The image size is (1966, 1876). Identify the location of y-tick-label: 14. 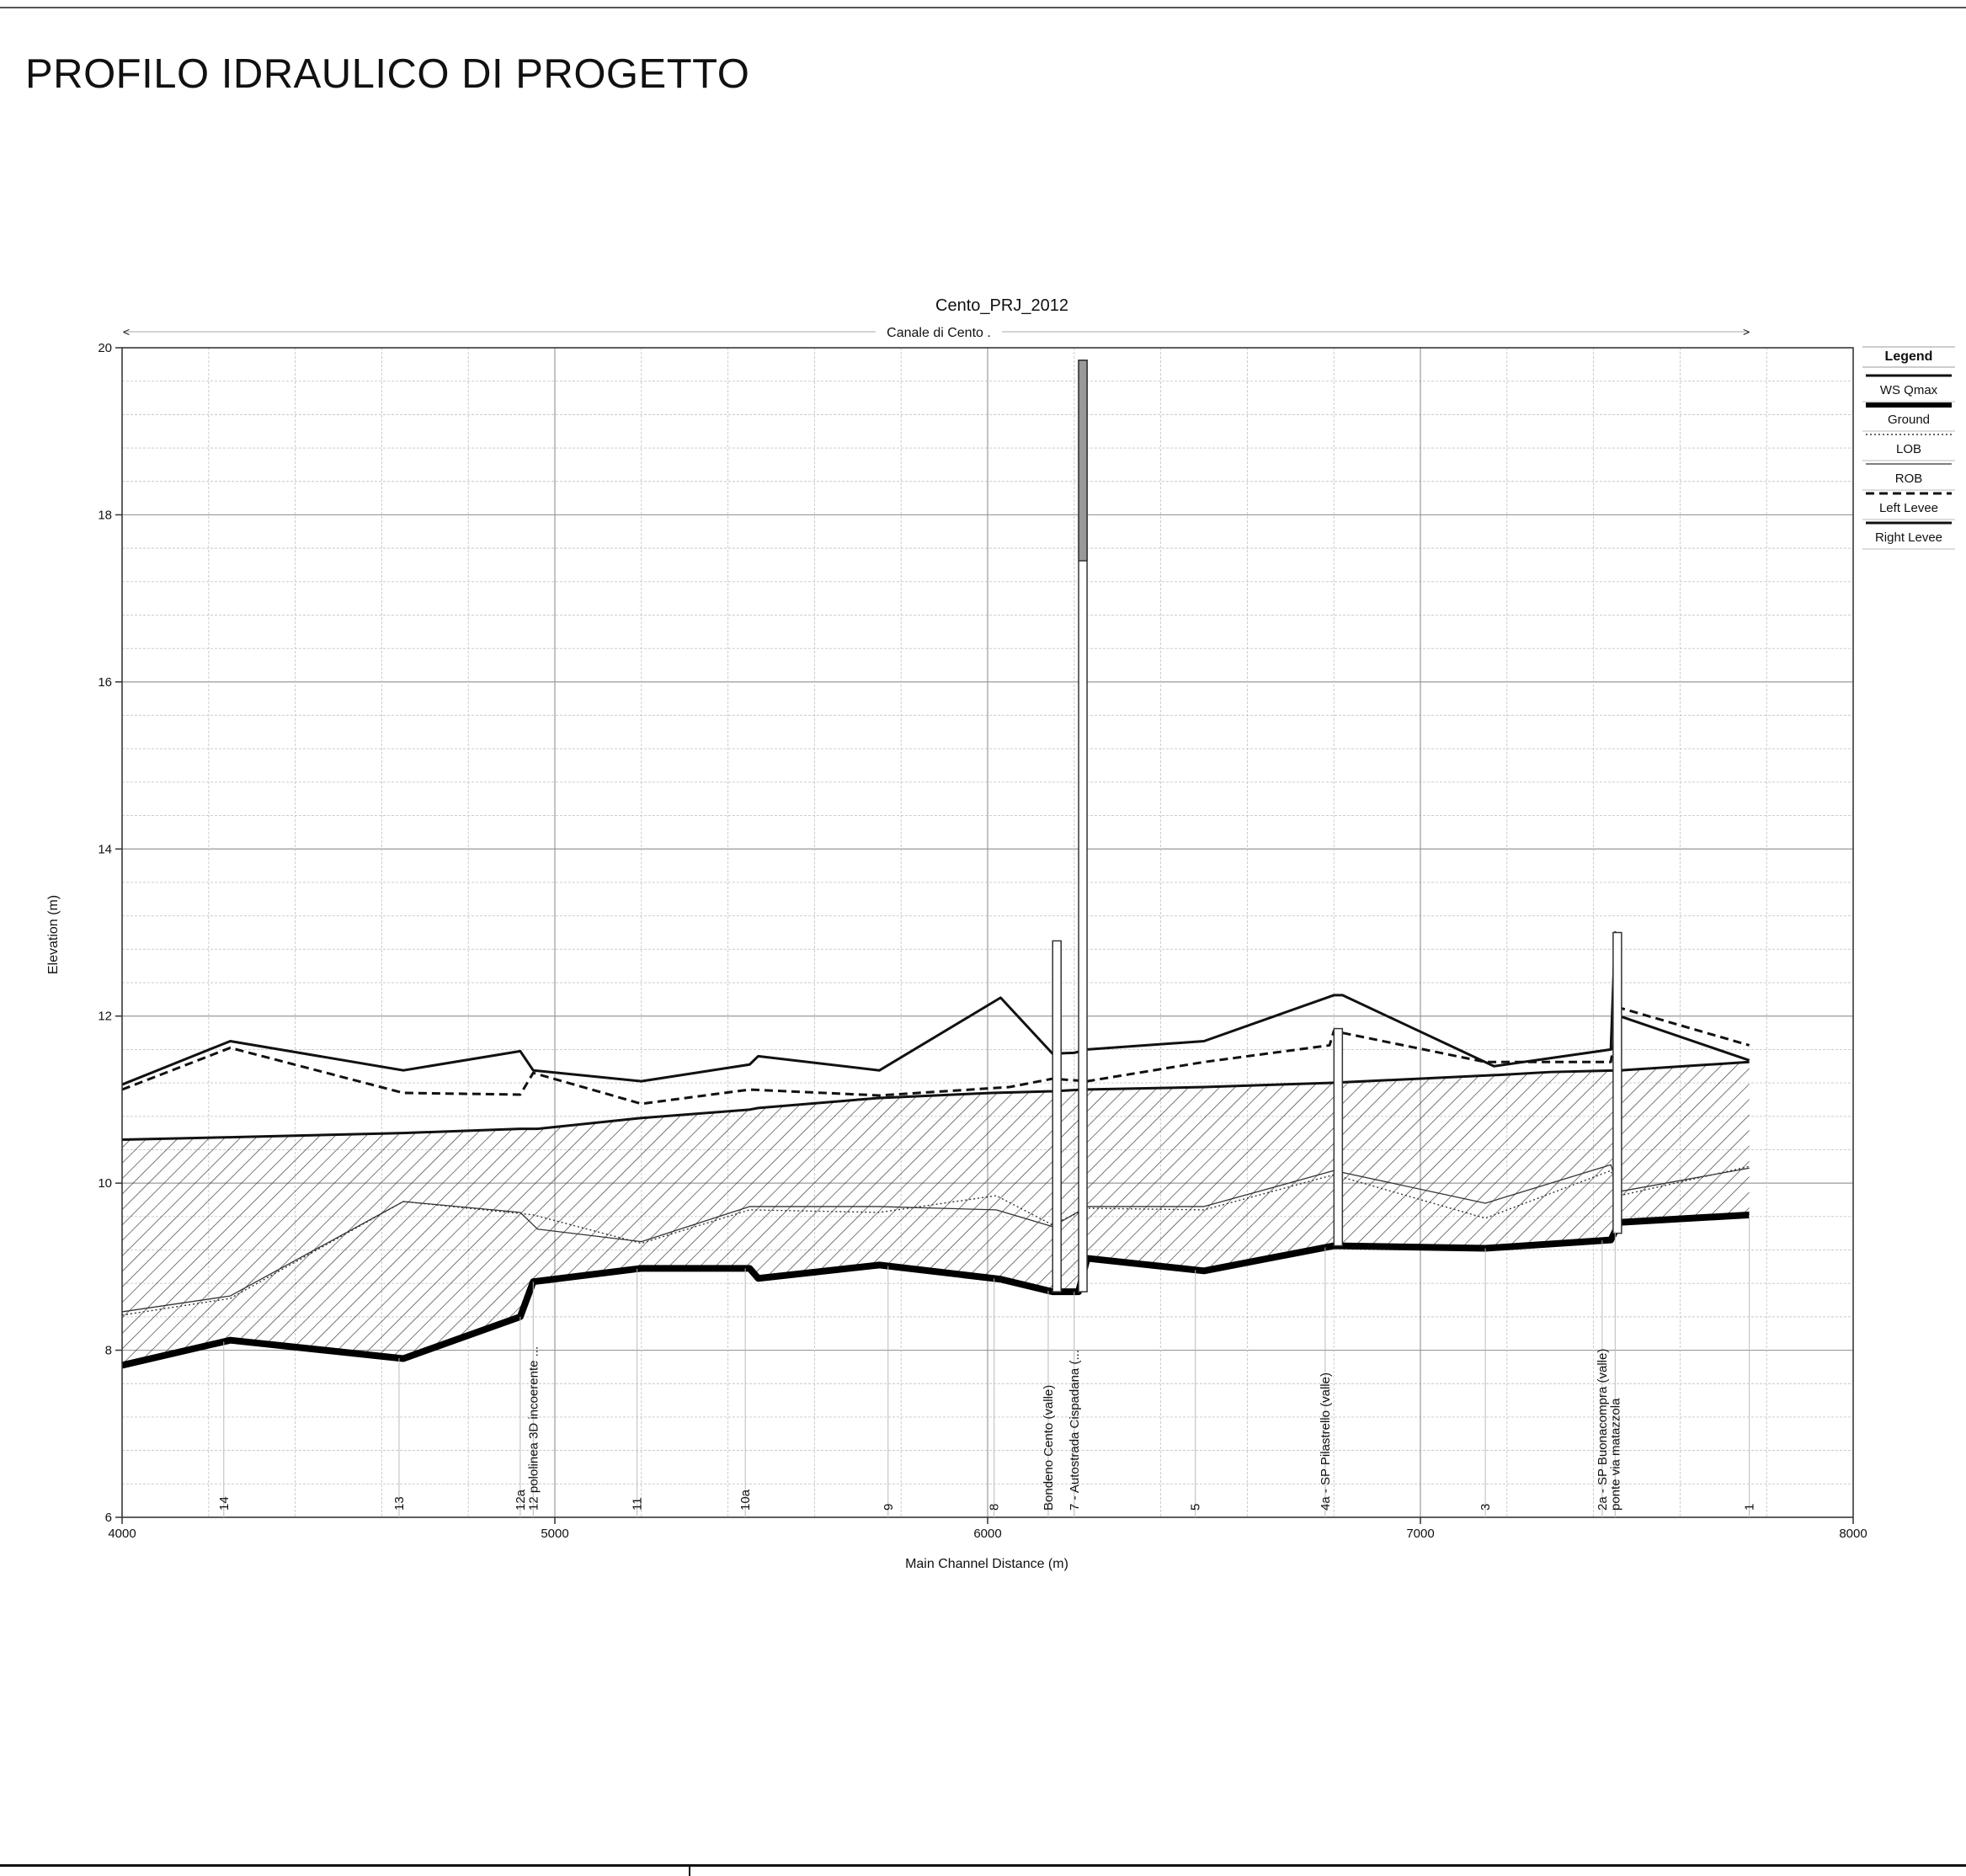
(105, 849).